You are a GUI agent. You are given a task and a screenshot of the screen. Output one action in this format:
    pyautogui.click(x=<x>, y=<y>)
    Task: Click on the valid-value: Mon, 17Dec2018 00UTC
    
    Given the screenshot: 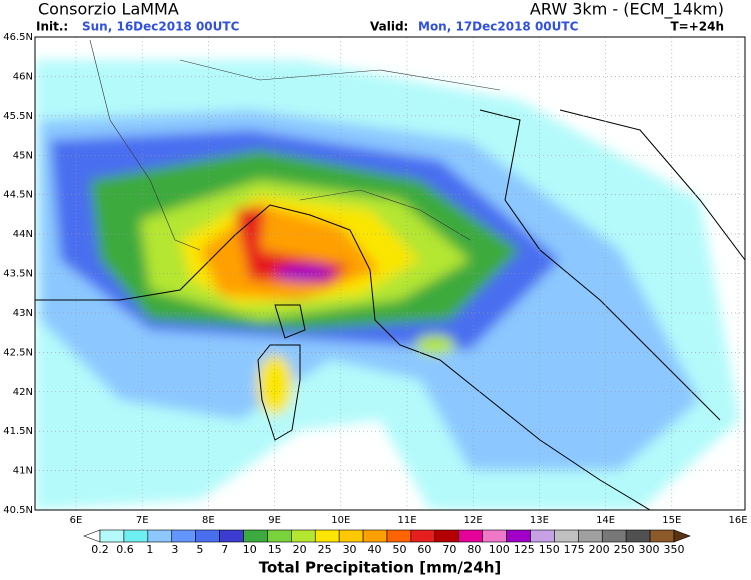 What is the action you would take?
    pyautogui.click(x=498, y=27)
    